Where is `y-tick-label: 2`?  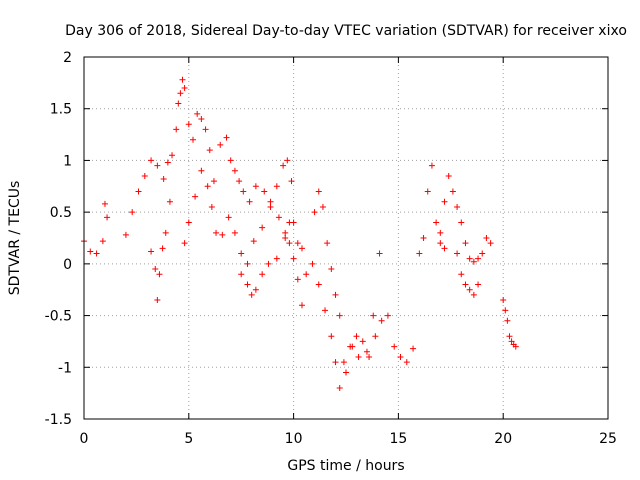
y-tick-label: 2 is located at coordinates (67, 58).